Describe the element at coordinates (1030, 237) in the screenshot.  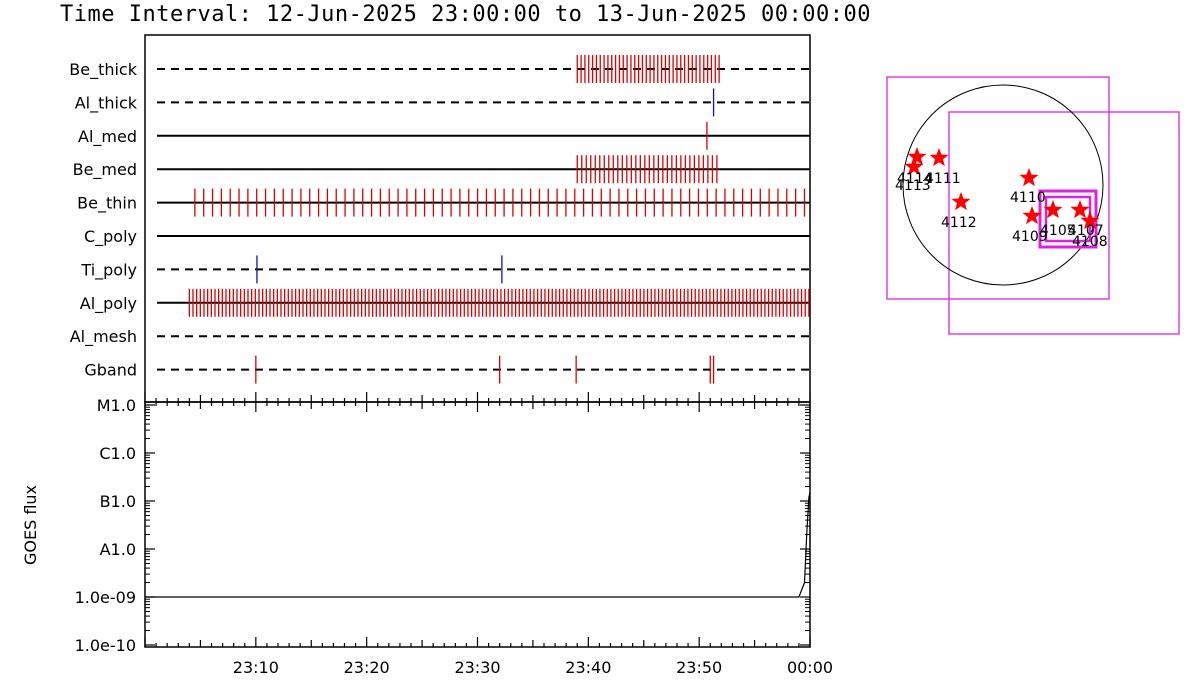
I see `region-label-4109: 4109` at that location.